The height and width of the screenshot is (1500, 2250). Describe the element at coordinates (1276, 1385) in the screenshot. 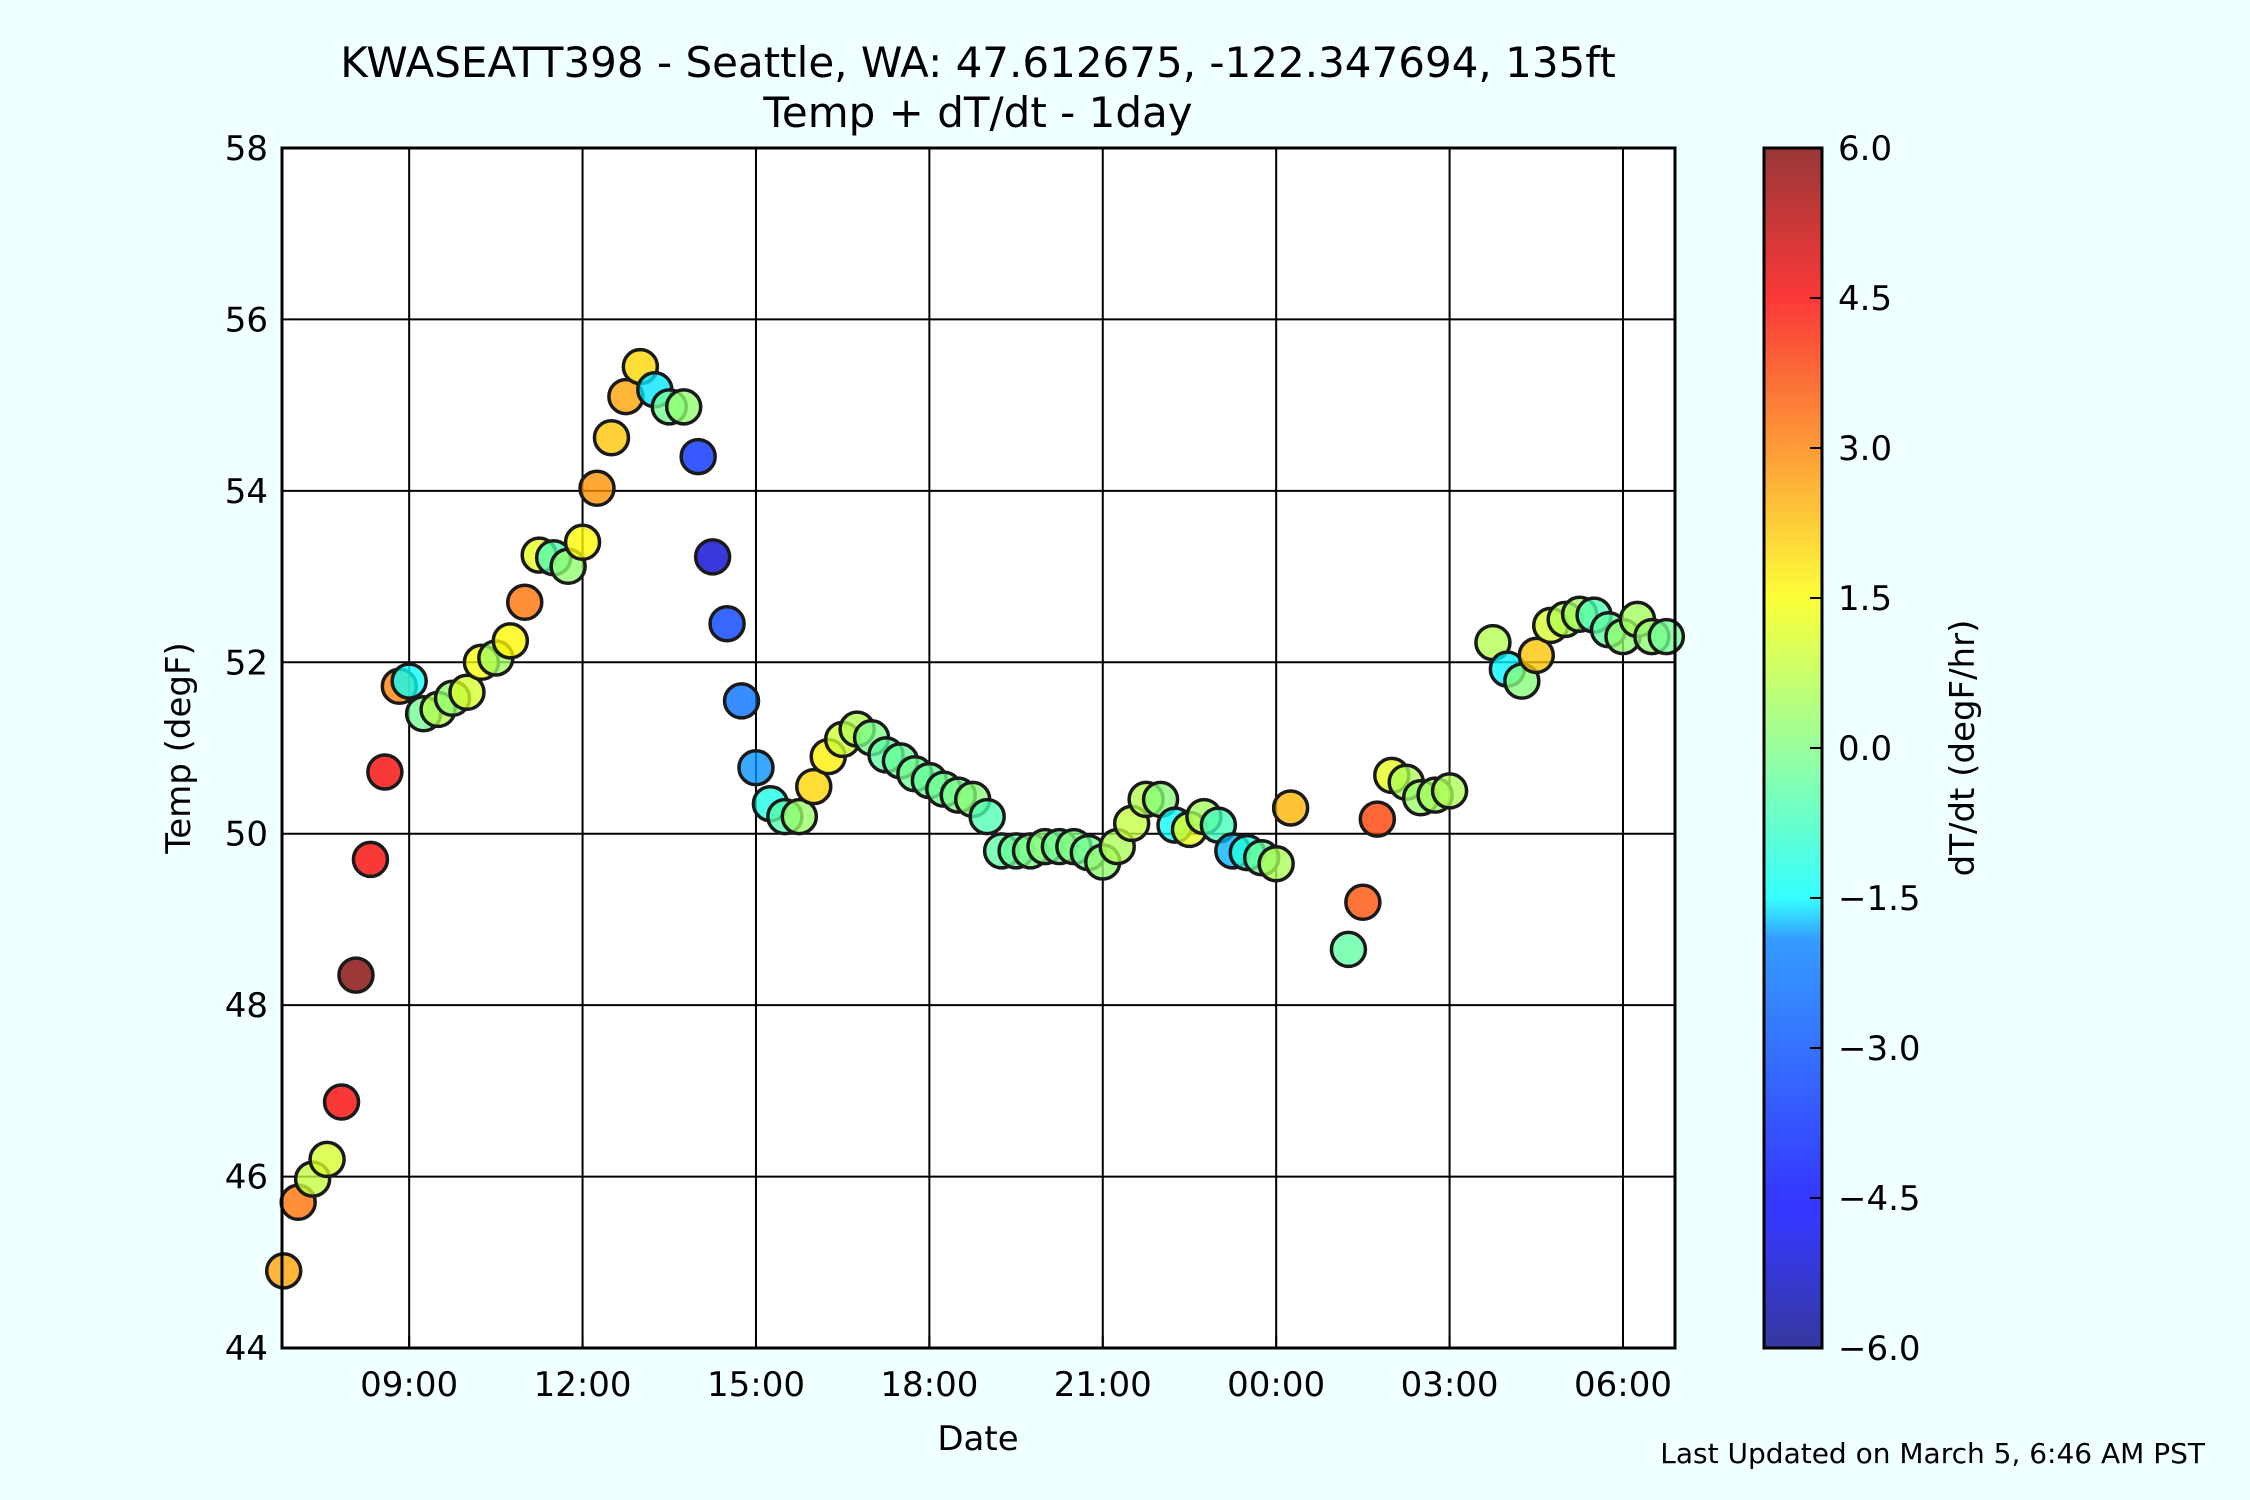

I see `x-tick-label: 00:00` at that location.